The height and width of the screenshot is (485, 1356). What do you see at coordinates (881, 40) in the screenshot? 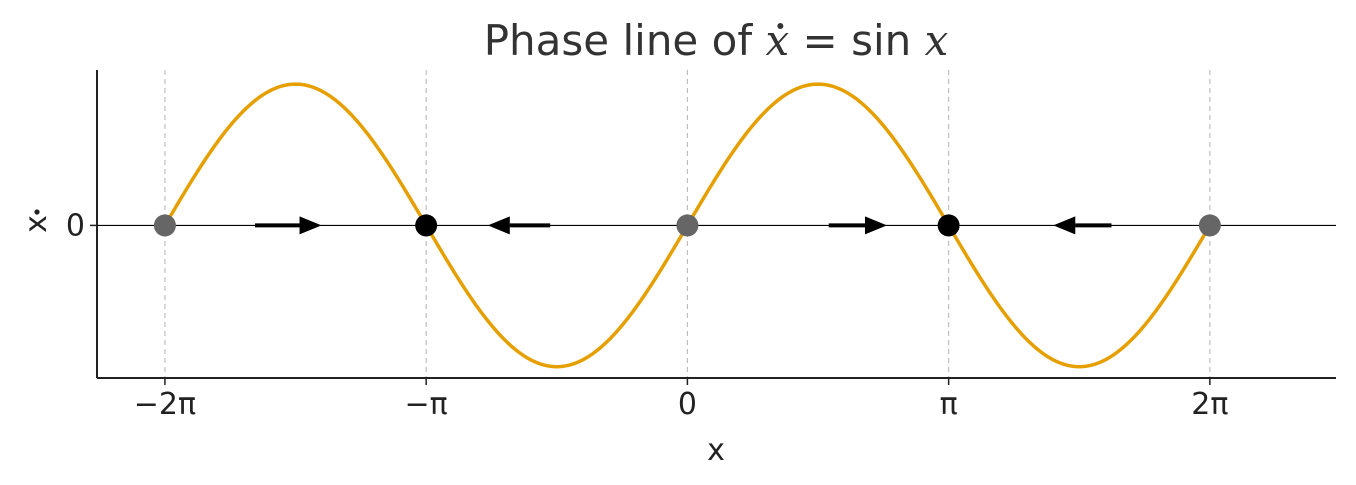
I see `title-func: sin` at bounding box center [881, 40].